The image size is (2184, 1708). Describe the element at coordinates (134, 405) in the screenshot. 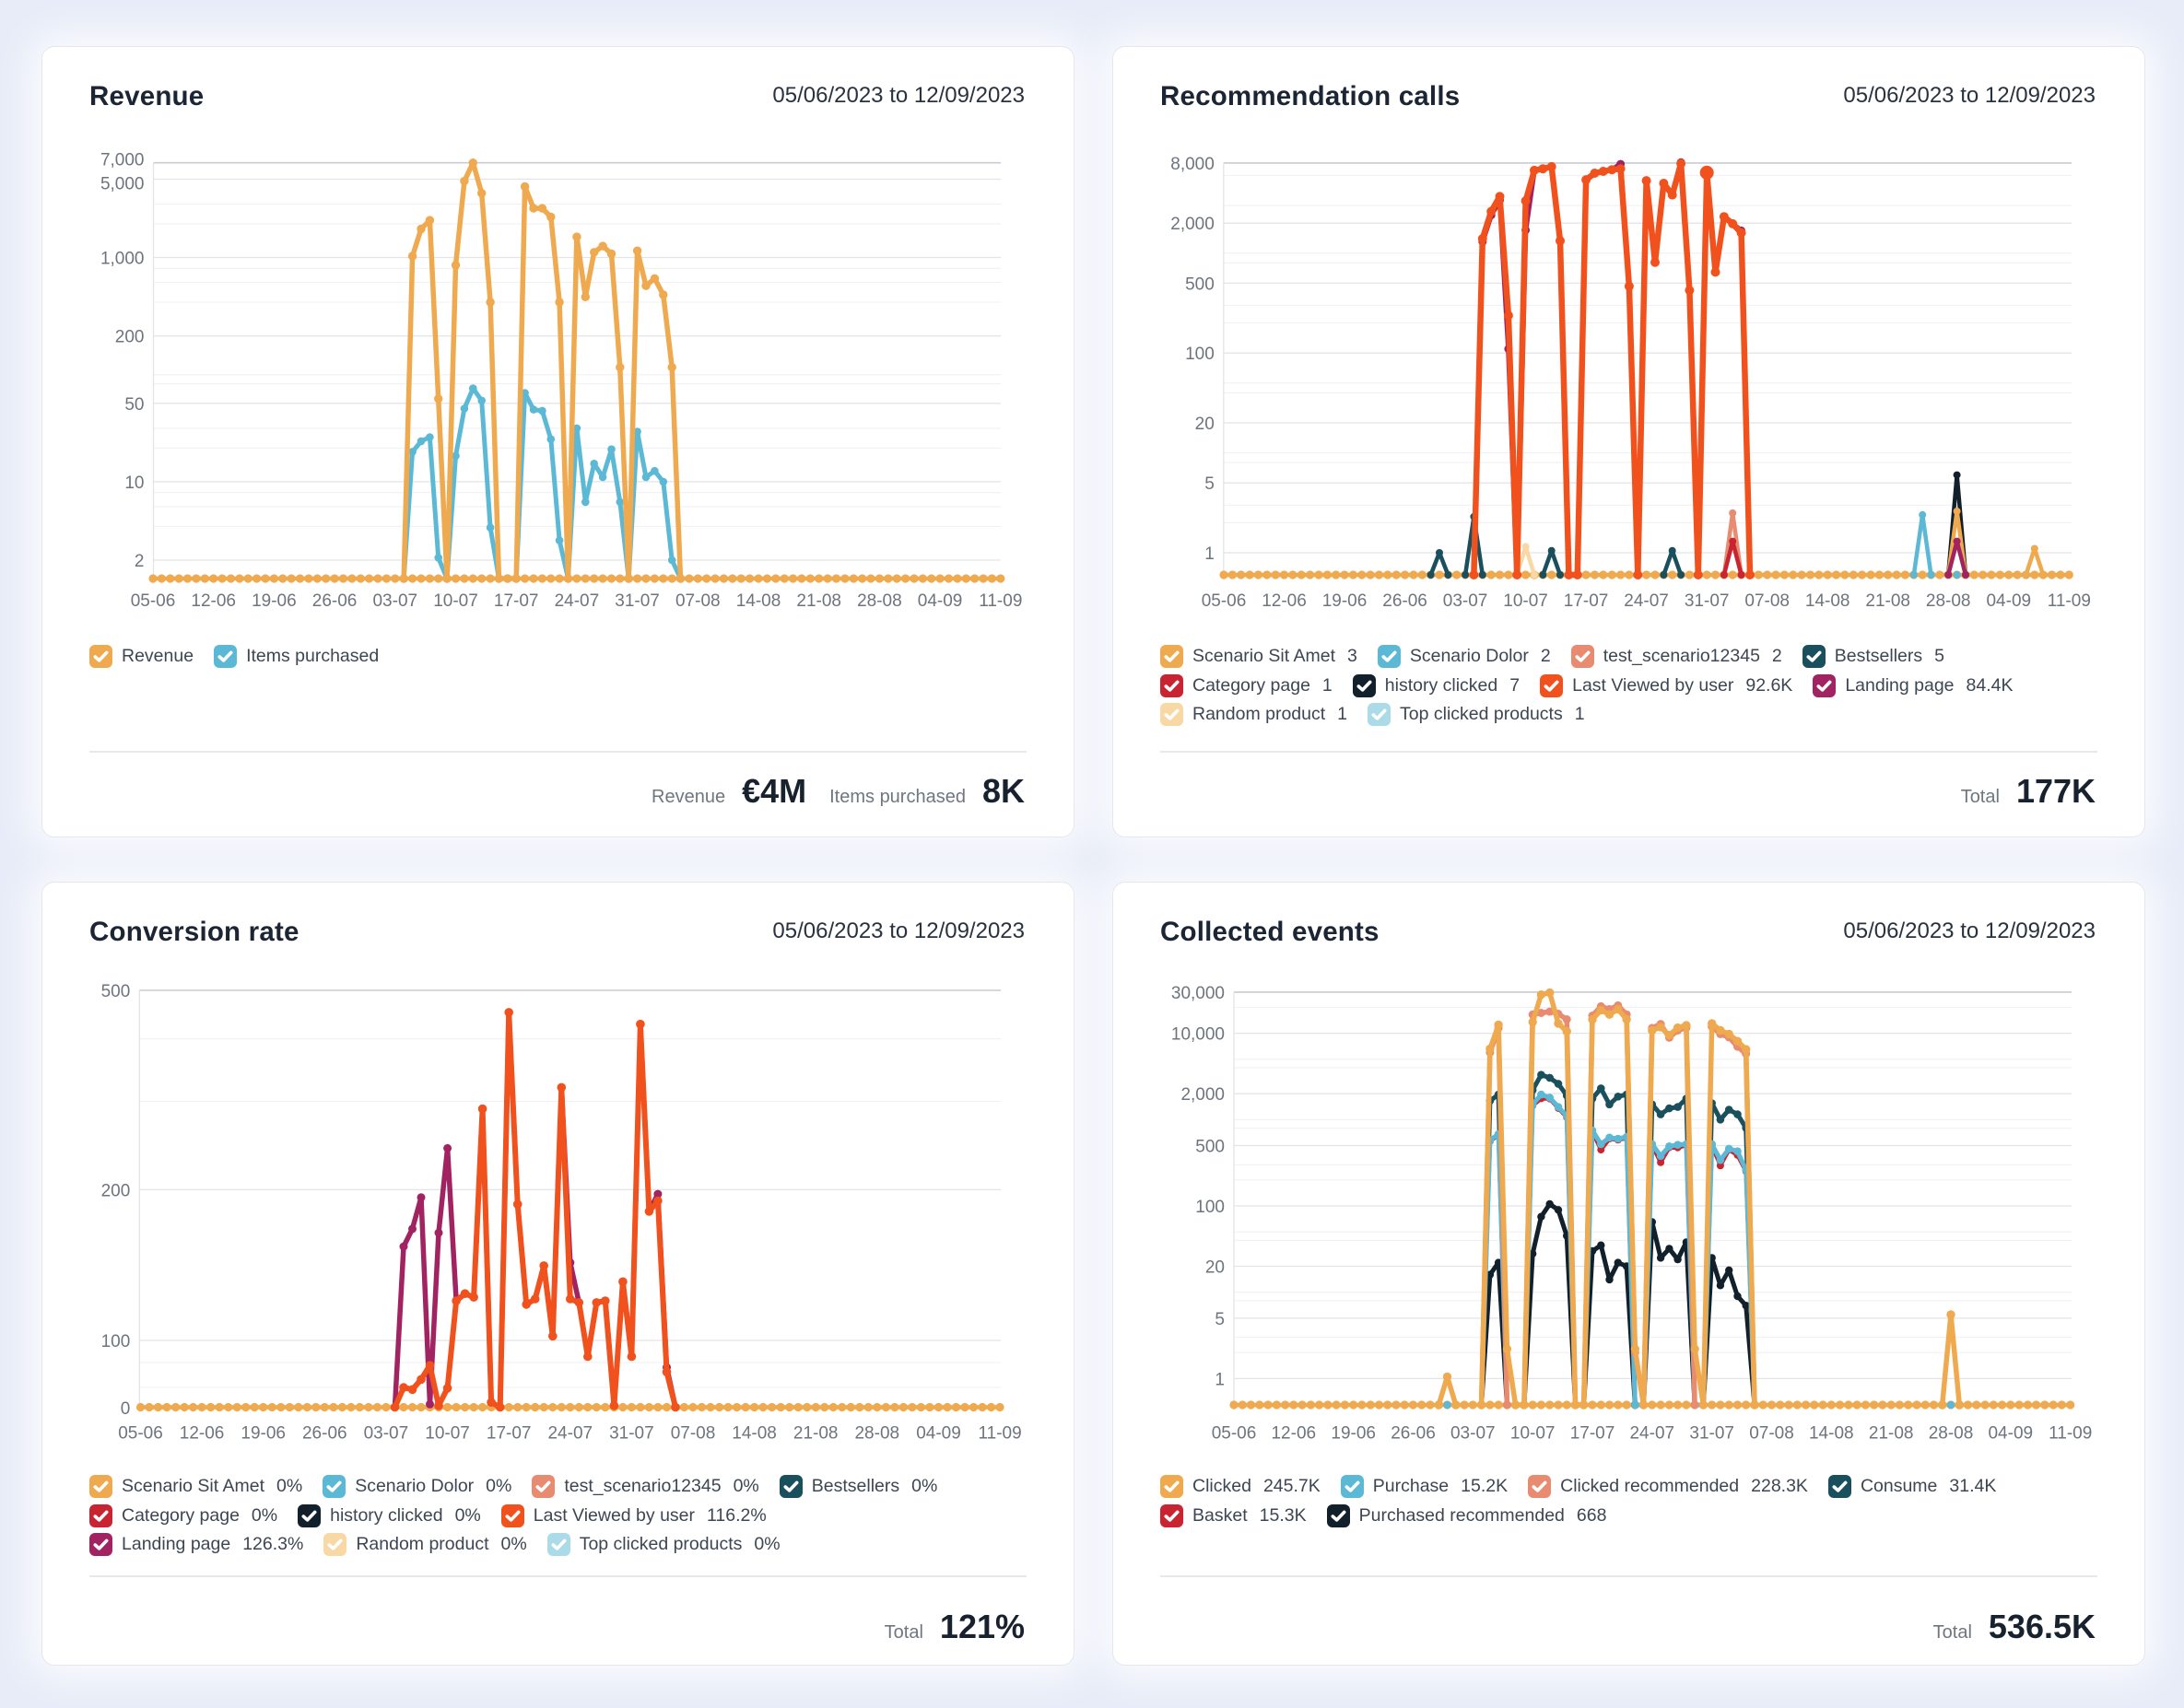

I see `svg-text: 50` at that location.